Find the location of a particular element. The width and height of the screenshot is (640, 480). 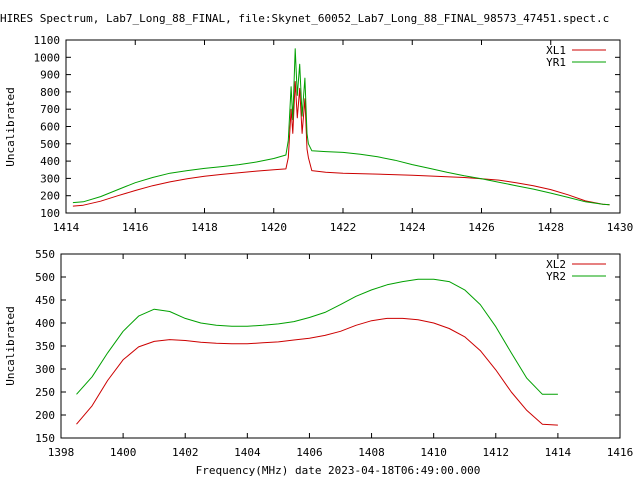

bottom-y-tick-label: 300 is located at coordinates (45, 369).